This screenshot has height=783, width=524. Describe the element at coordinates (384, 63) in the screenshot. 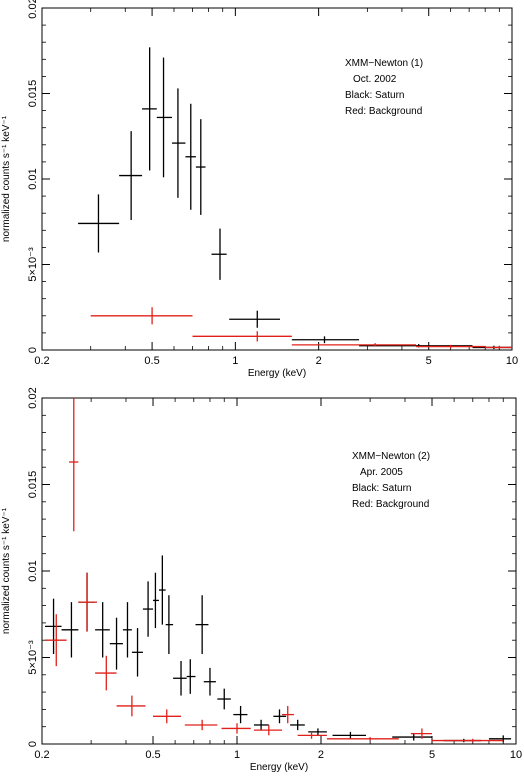

I see `annotation-line: XMM−Newton (1)` at that location.